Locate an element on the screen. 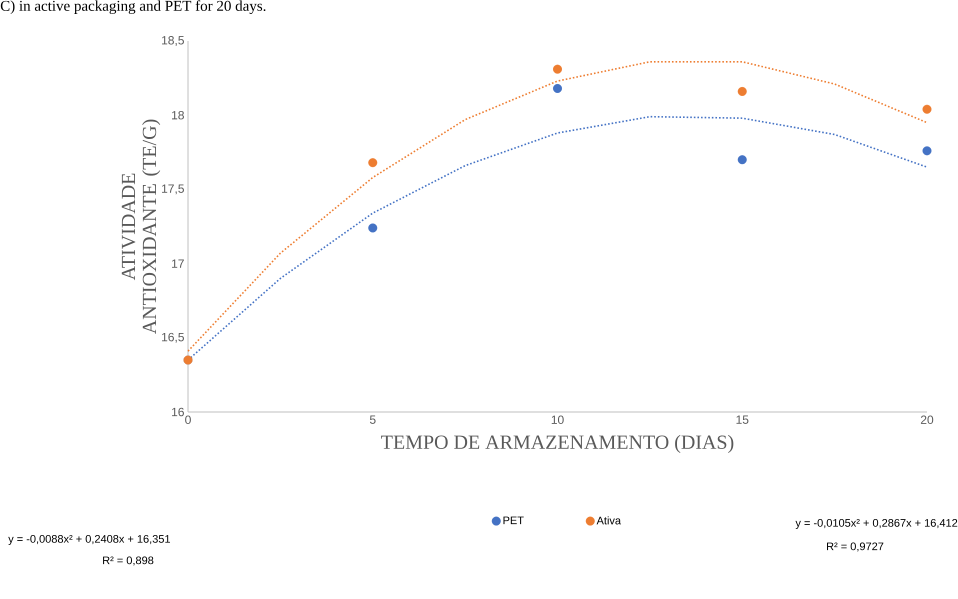 Image resolution: width=958 pixels, height=599 pixels. text: R² = 0,9727 is located at coordinates (855, 547).